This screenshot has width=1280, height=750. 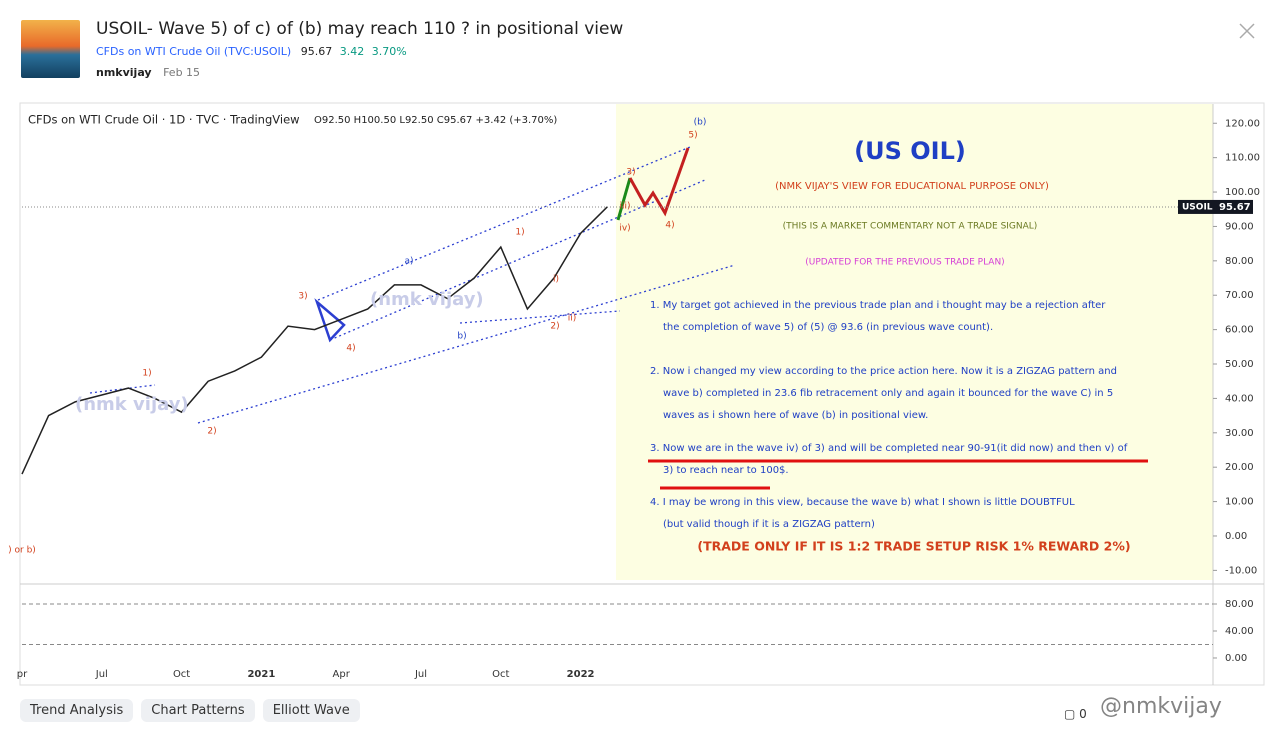 I want to click on date: Feb 15, so click(x=182, y=72).